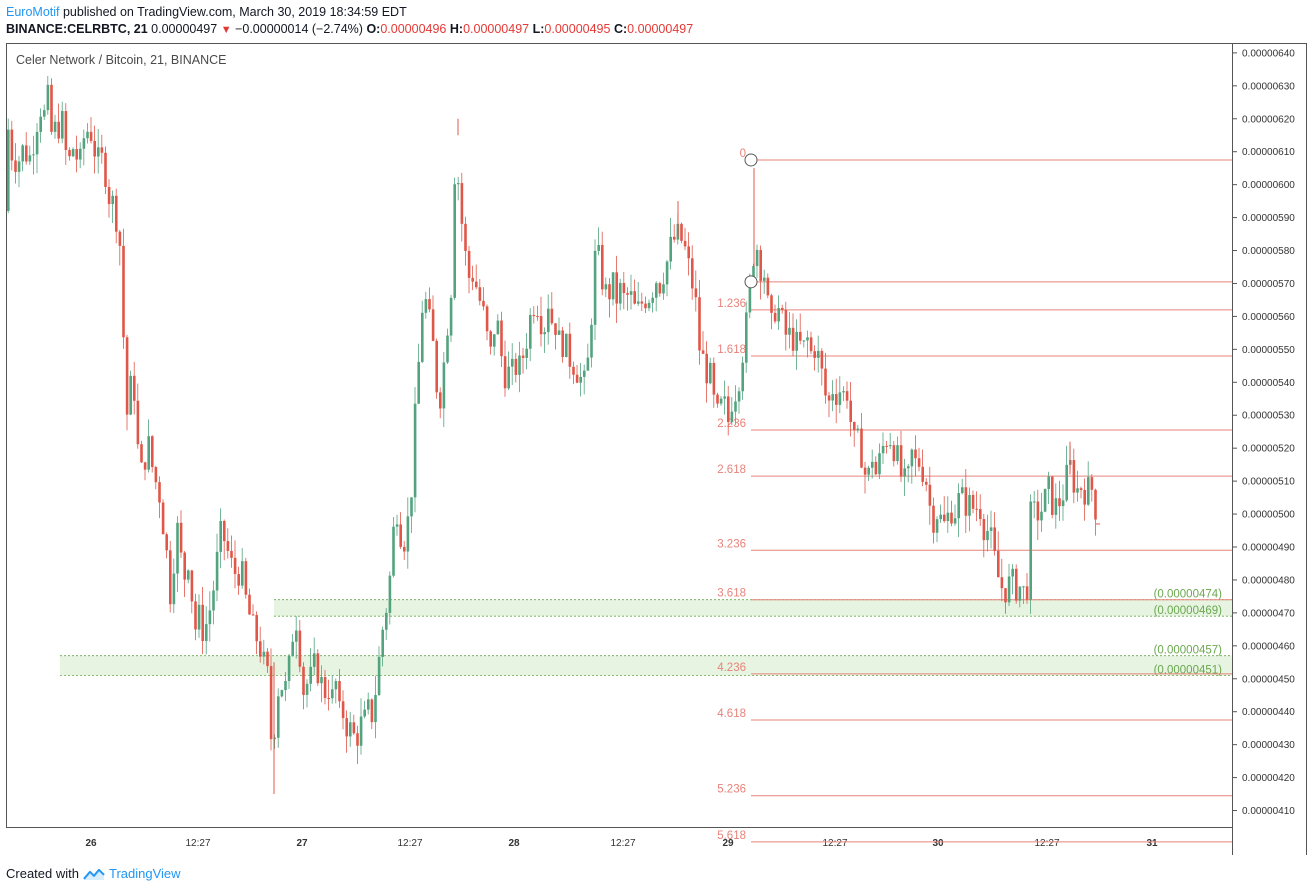 This screenshot has width=1314, height=892. Describe the element at coordinates (514, 843) in the screenshot. I see `x-tick-label: 28` at that location.